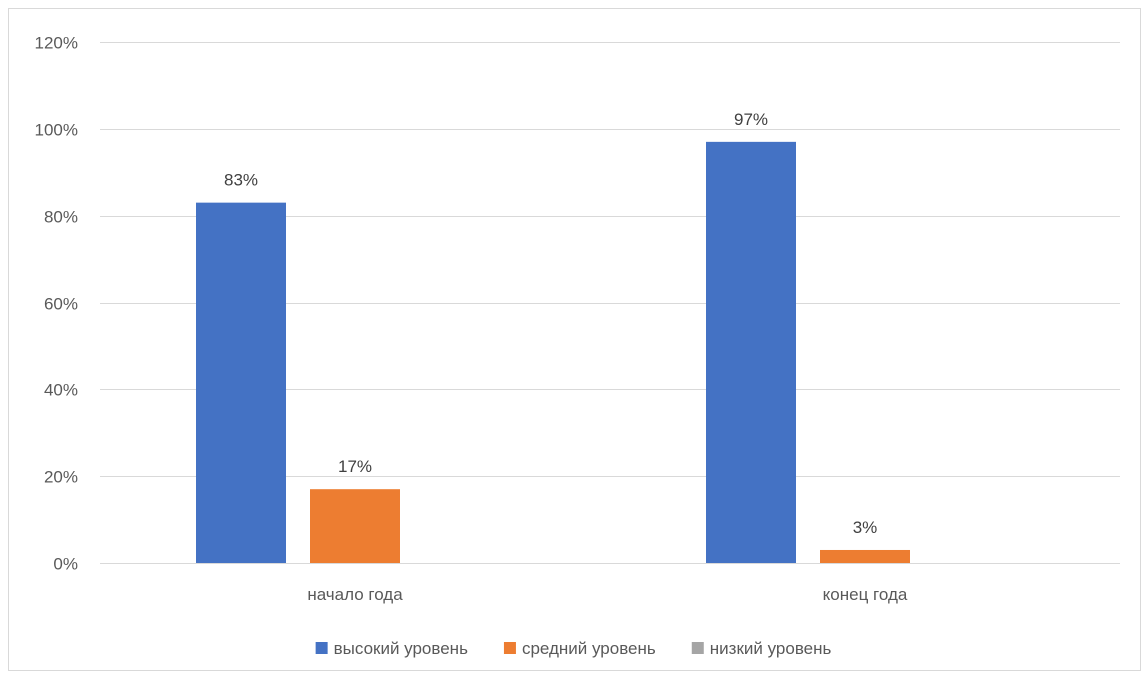 Image resolution: width=1147 pixels, height=677 pixels. What do you see at coordinates (241, 180) in the screenshot?
I see `data-label: 83%` at bounding box center [241, 180].